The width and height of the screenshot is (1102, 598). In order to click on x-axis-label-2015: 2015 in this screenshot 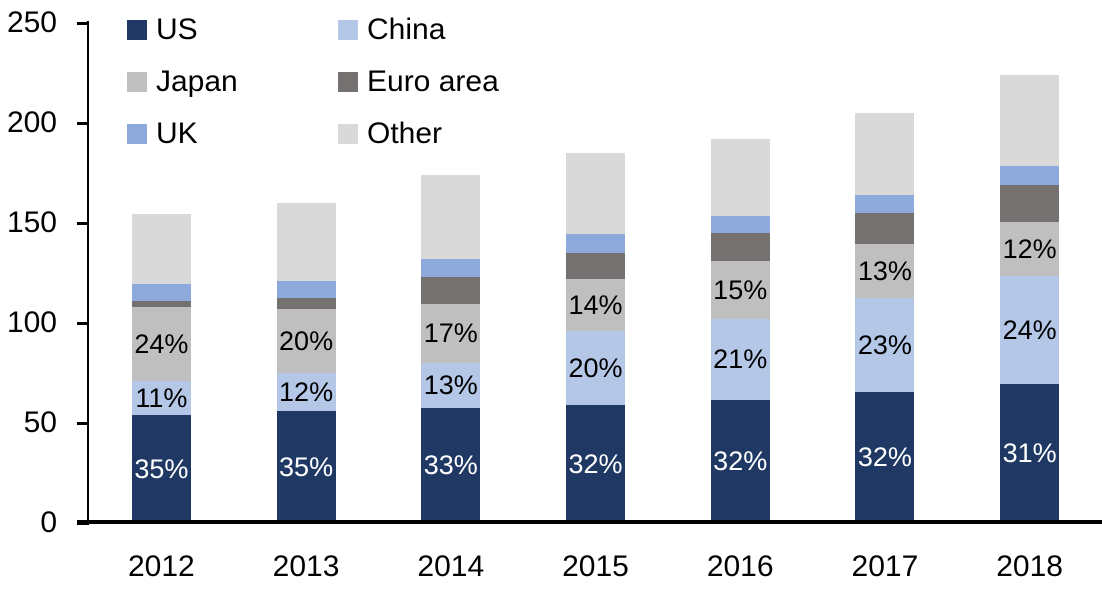, I will do `click(595, 566)`.